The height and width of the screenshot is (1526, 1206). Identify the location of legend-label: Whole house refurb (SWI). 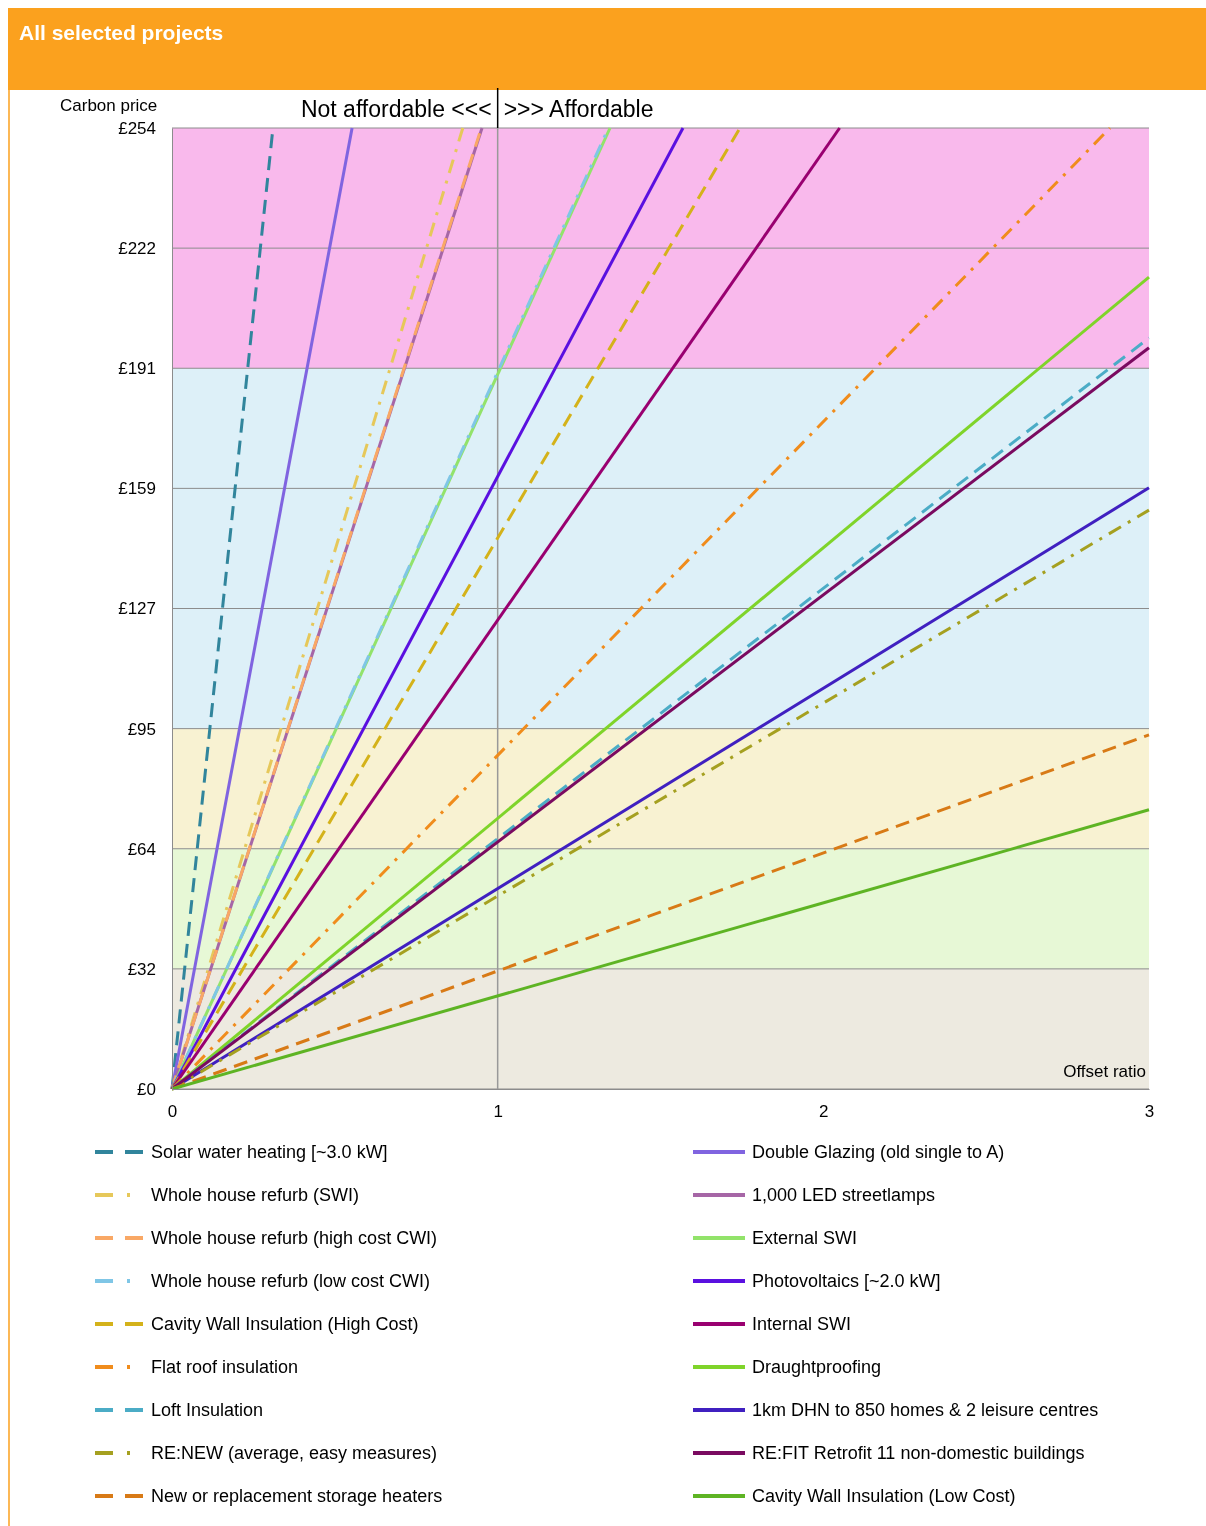
(255, 1195).